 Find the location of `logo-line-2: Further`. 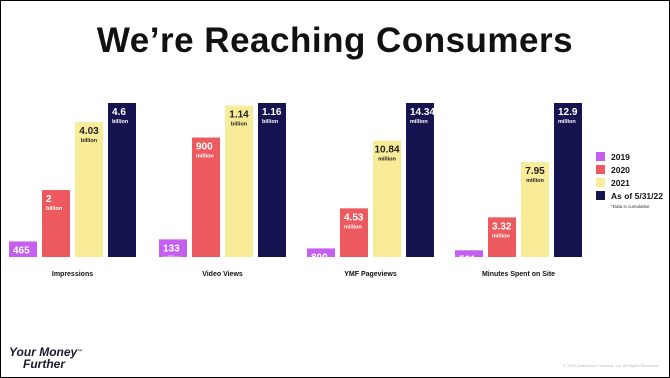

logo-line-2: Further is located at coordinates (44, 364).